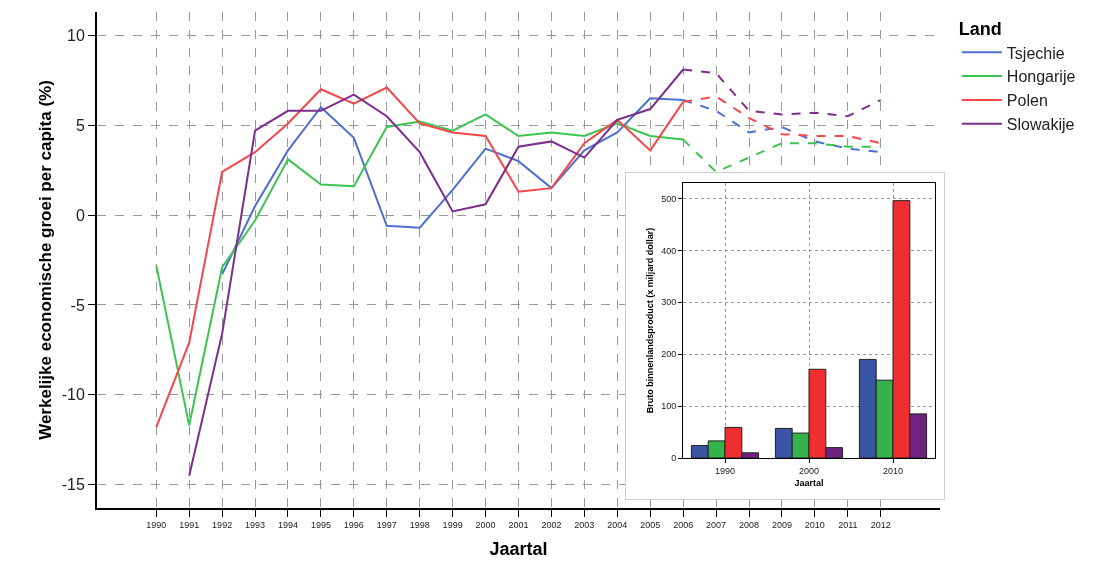  I want to click on y-tick-label: 100, so click(669, 406).